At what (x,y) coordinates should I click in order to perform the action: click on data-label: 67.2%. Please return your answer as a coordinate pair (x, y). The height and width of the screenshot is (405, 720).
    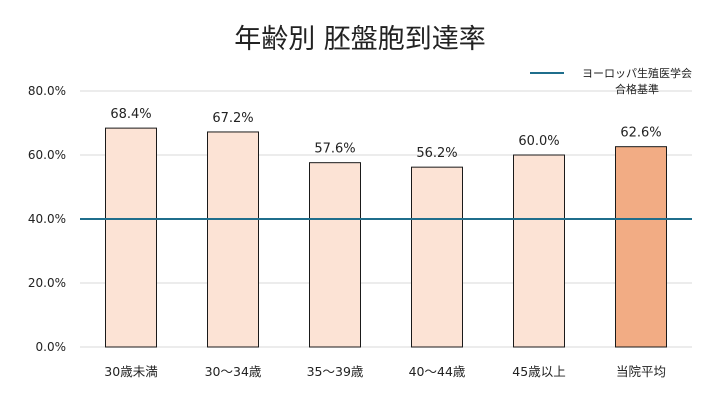
    Looking at the image, I should click on (232, 118).